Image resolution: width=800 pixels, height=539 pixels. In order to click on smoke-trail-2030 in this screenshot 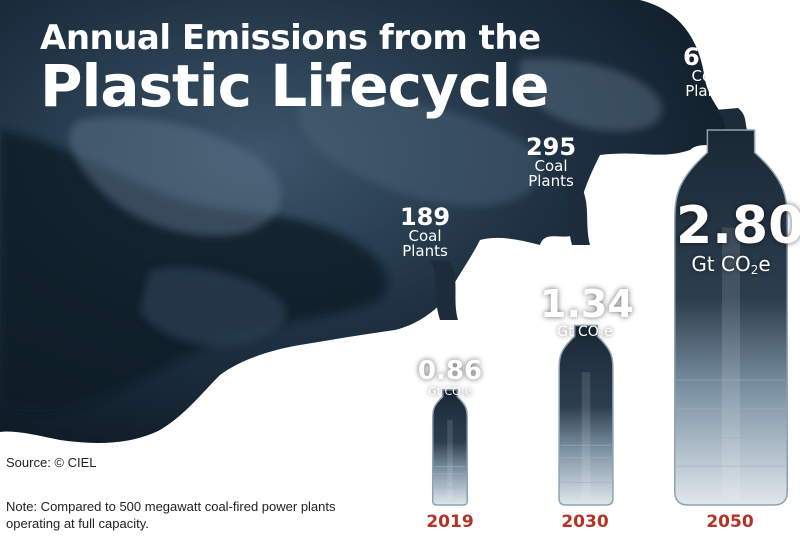, I will do `click(575, 212)`.